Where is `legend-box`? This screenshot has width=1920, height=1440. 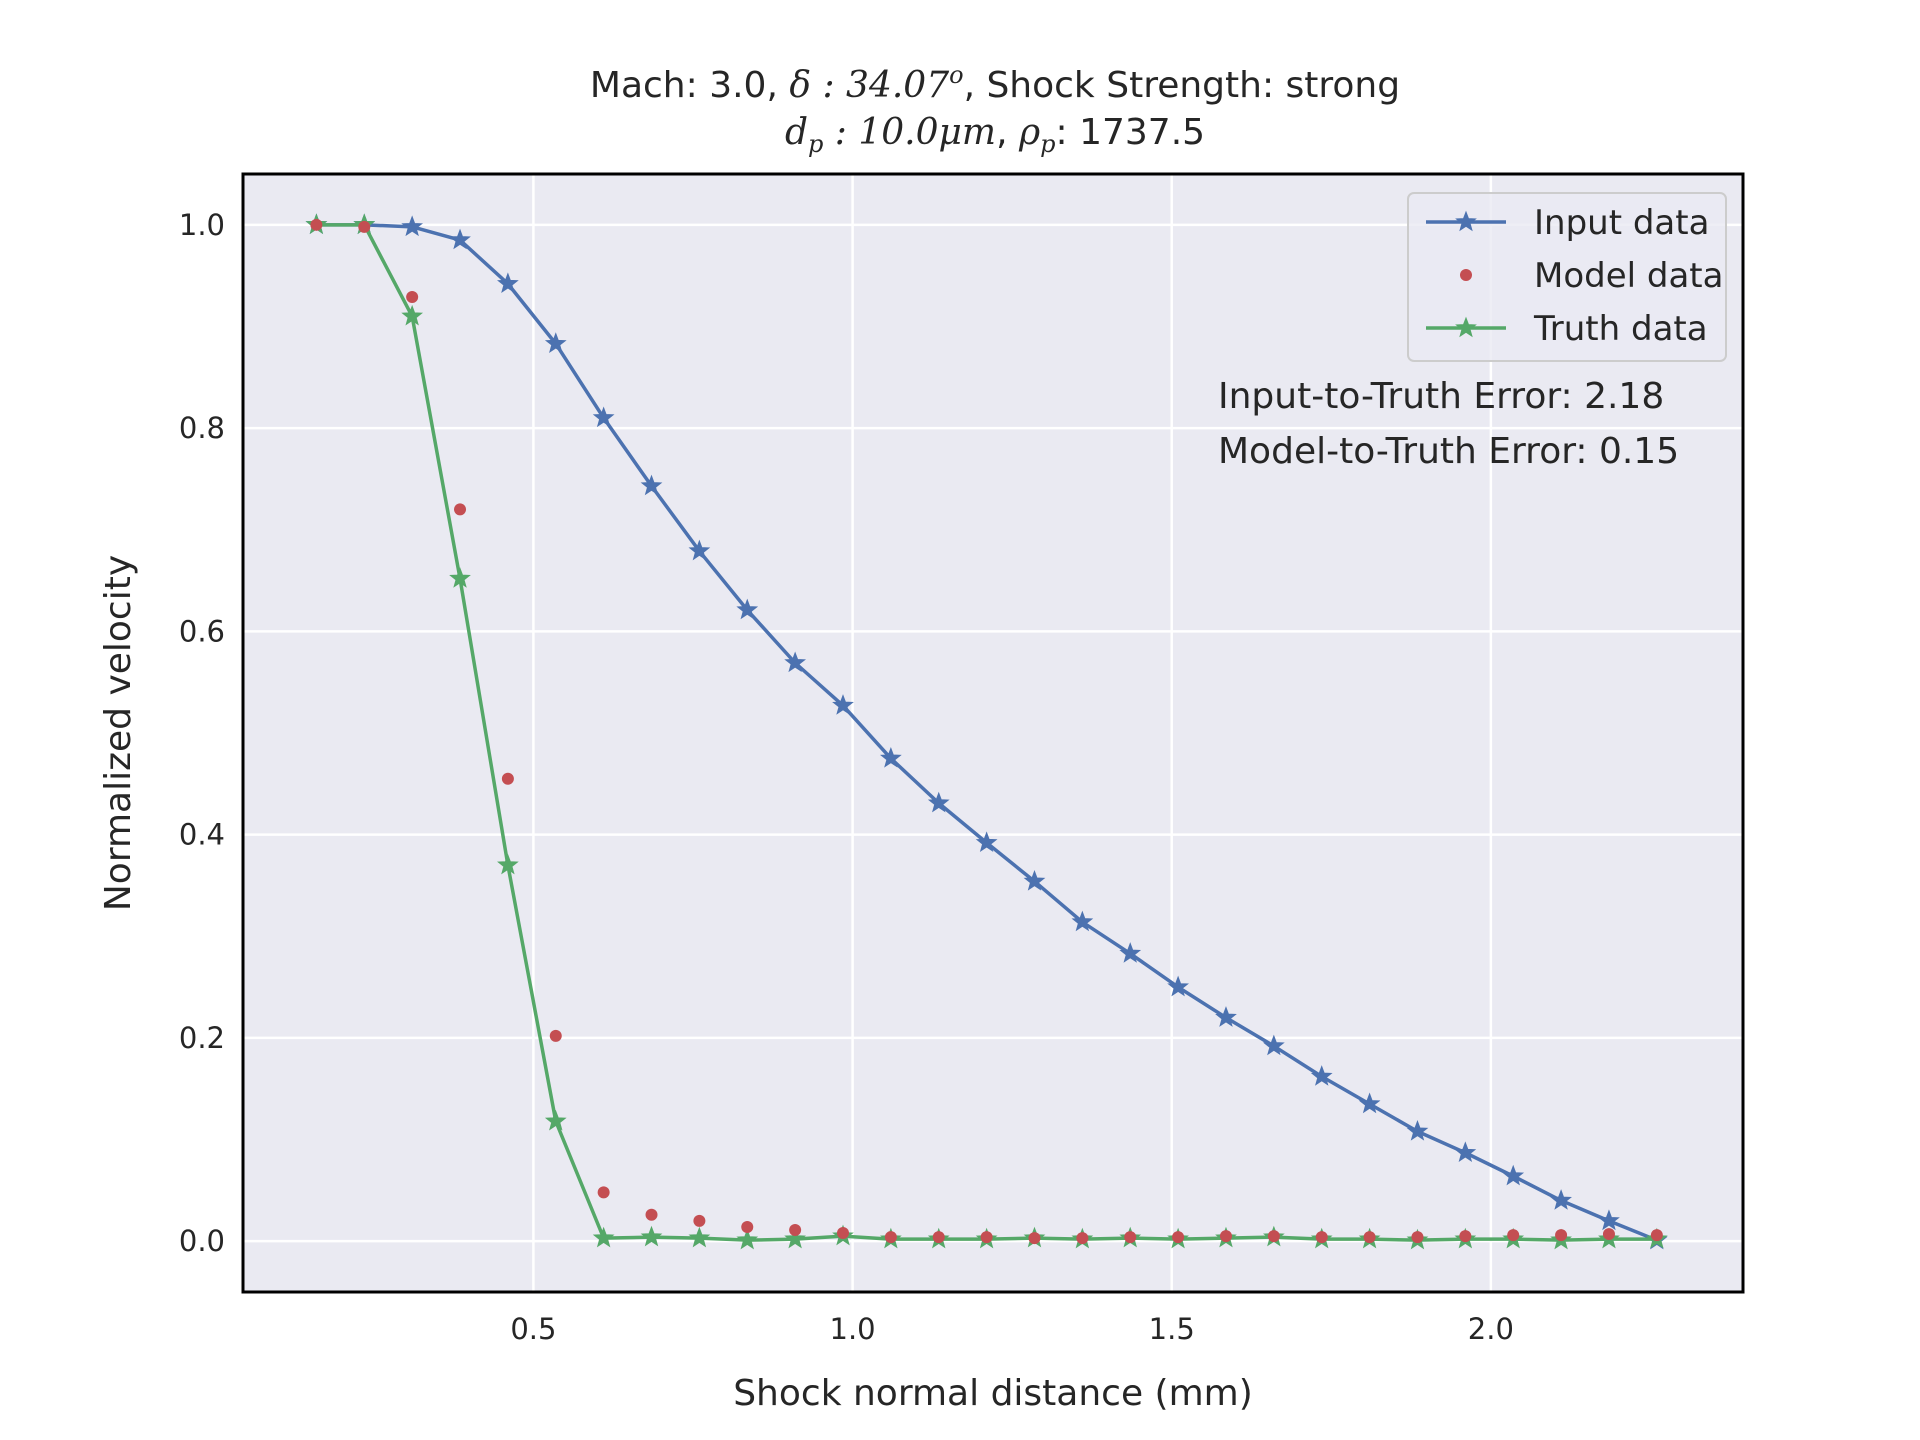 legend-box is located at coordinates (1567, 277).